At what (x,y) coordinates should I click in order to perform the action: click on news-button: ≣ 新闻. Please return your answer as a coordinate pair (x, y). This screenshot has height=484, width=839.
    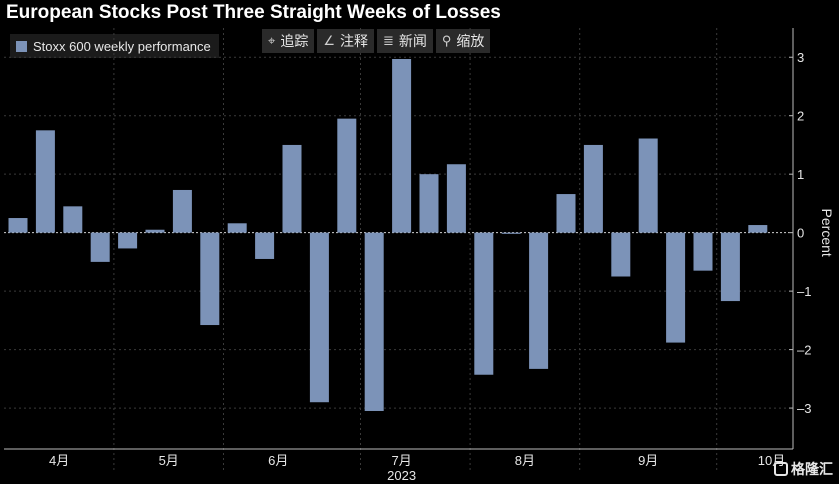
    Looking at the image, I should click on (404, 41).